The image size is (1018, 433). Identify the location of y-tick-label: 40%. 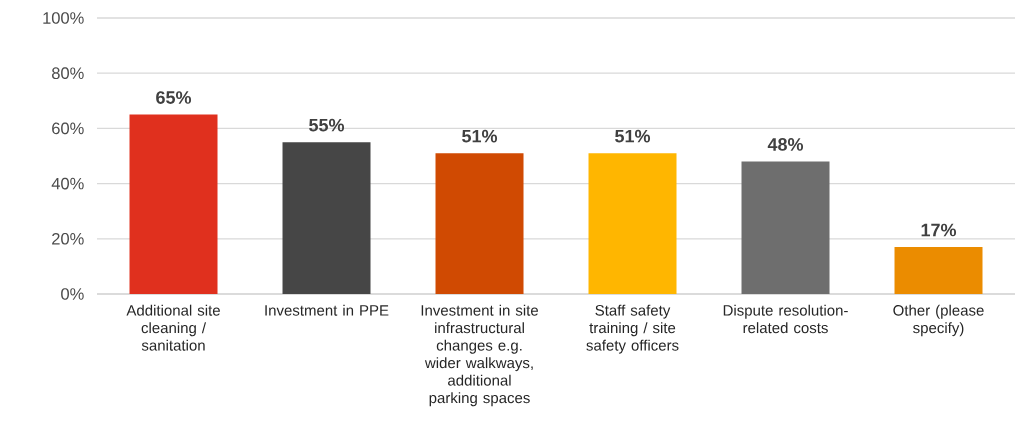
(67, 183).